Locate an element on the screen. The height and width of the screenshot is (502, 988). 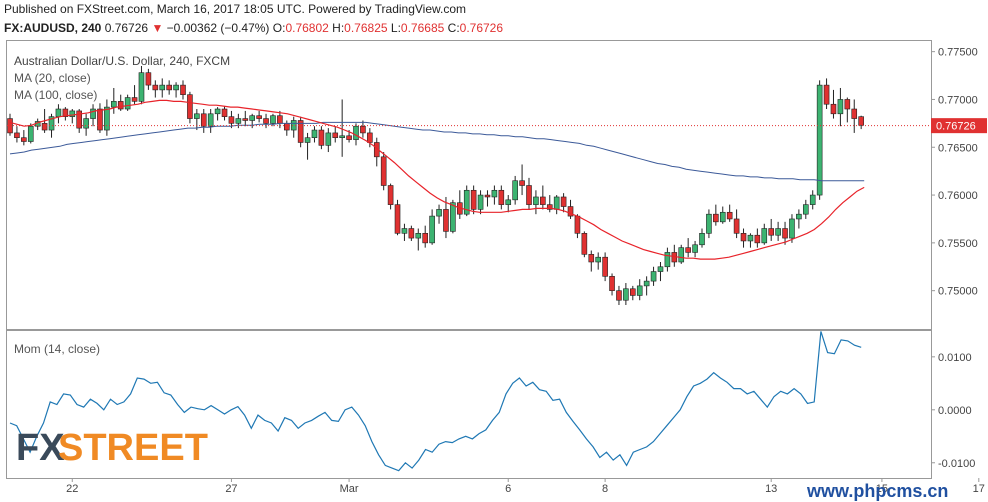
low-value: 0.76685 is located at coordinates (422, 28).